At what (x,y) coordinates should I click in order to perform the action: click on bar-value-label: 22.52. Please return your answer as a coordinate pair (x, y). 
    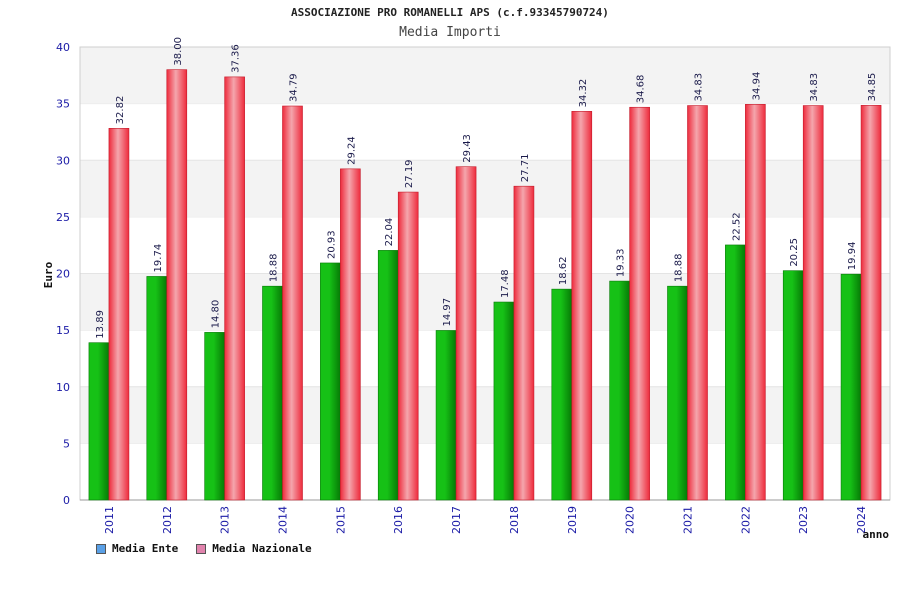
    Looking at the image, I should click on (736, 226).